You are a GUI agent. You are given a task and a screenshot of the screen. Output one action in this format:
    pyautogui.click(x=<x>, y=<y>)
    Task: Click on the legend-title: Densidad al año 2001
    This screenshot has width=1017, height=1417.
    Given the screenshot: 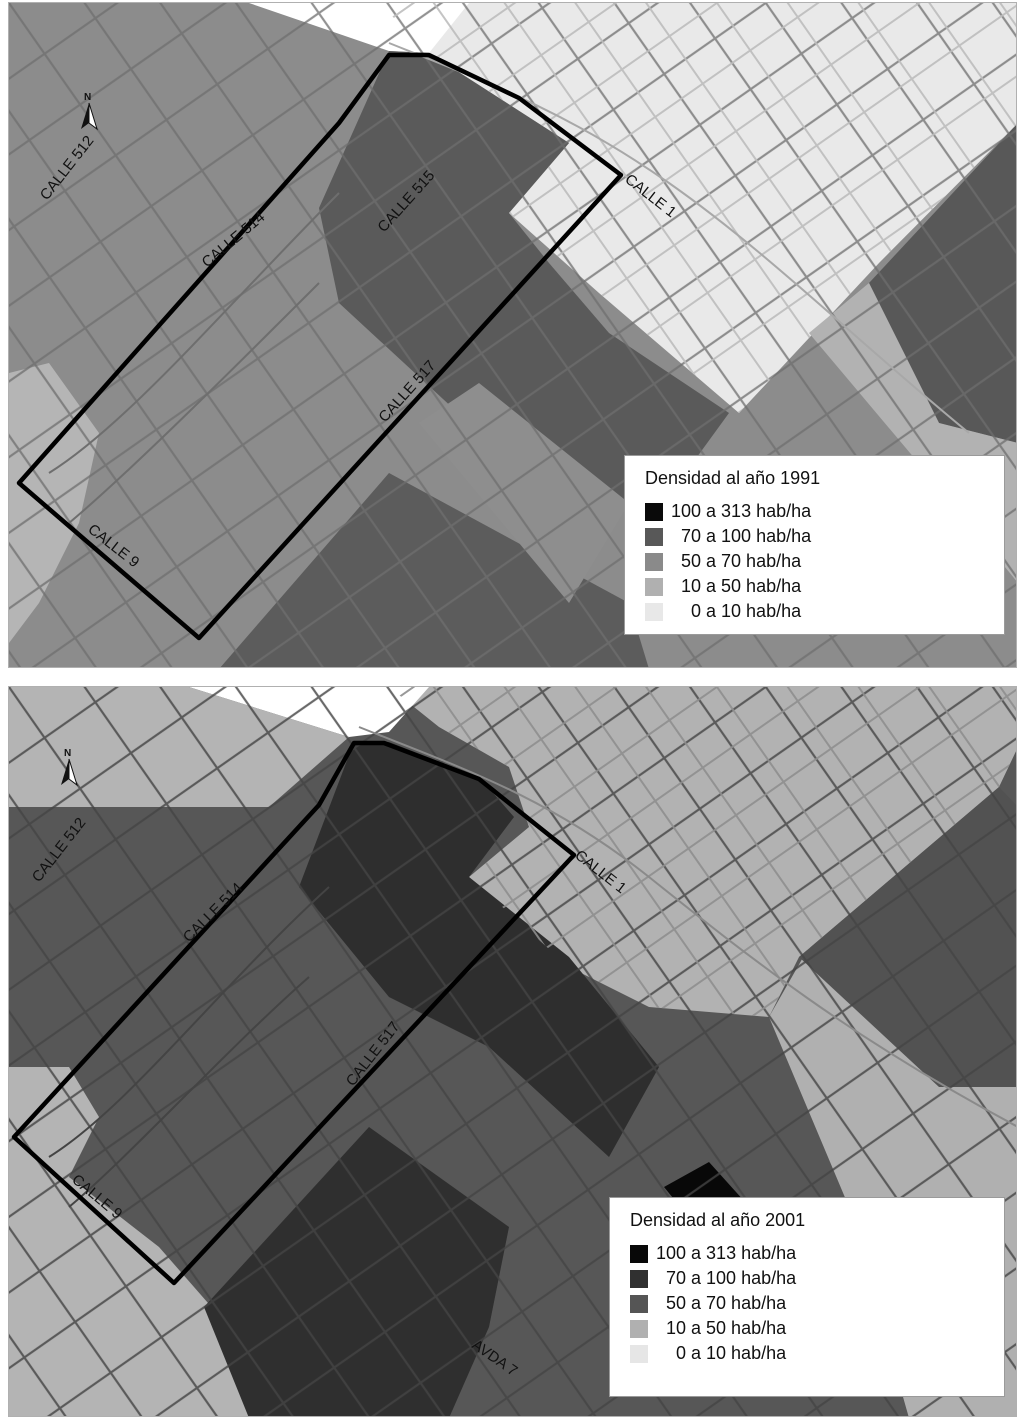 What is the action you would take?
    pyautogui.click(x=718, y=1220)
    